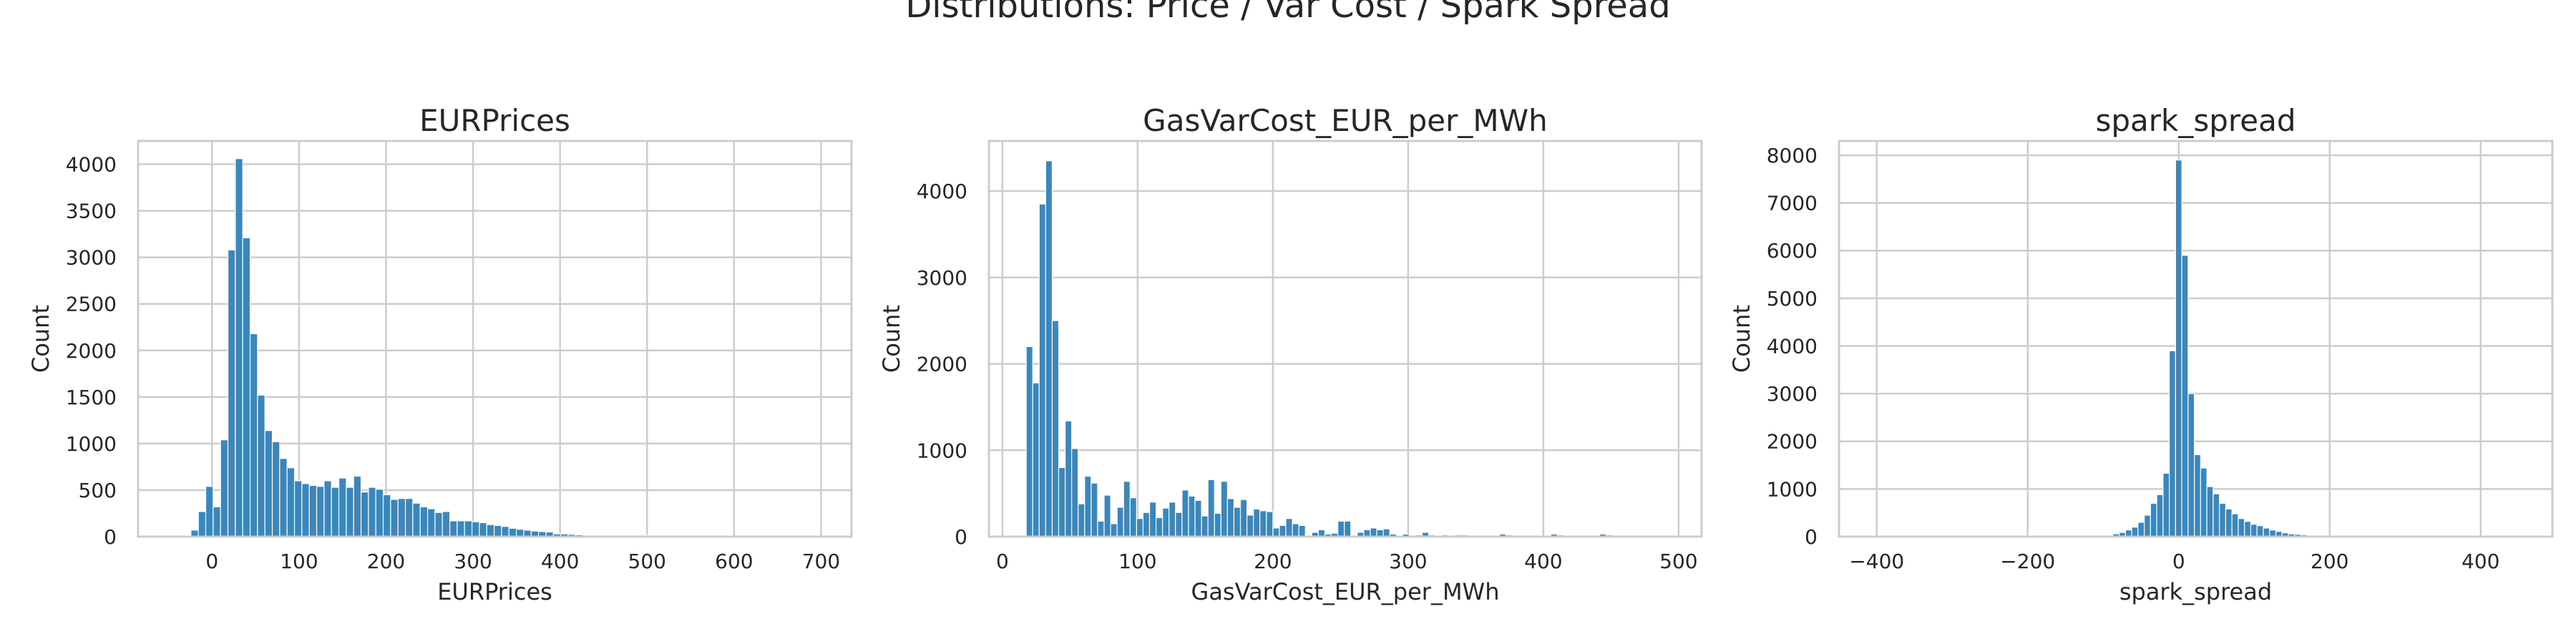 The width and height of the screenshot is (2576, 644). I want to click on x-tick-label: −200, so click(2027, 561).